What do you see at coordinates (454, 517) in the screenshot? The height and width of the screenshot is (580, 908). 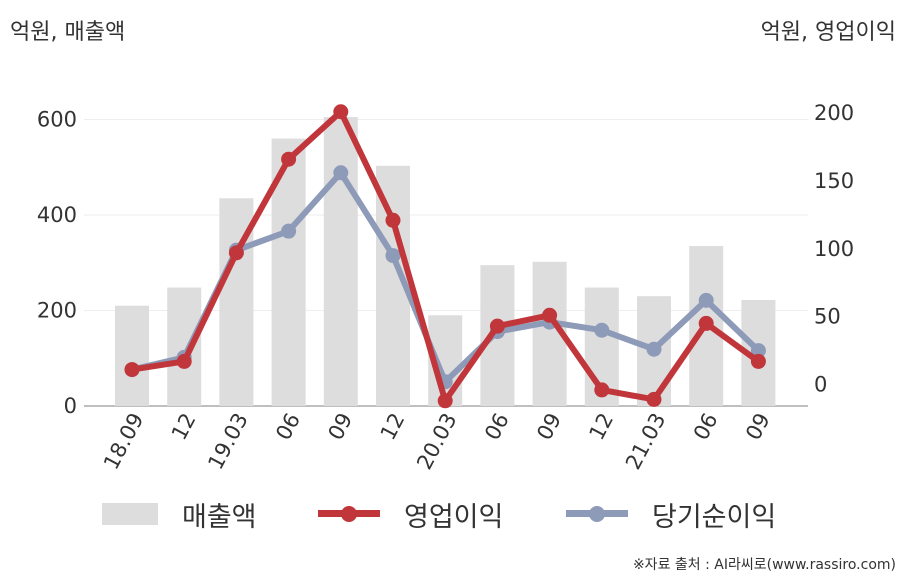 I see `legend-label-operating-profit: 영업이익` at bounding box center [454, 517].